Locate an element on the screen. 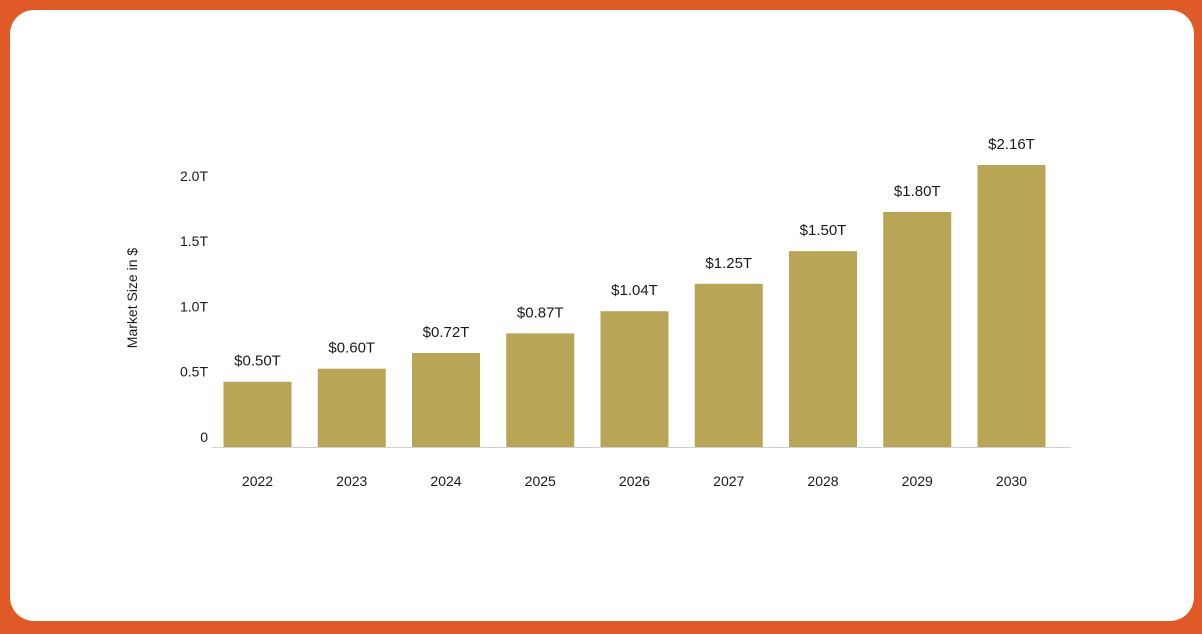  x-tick-label-2026: 2026 is located at coordinates (634, 481).